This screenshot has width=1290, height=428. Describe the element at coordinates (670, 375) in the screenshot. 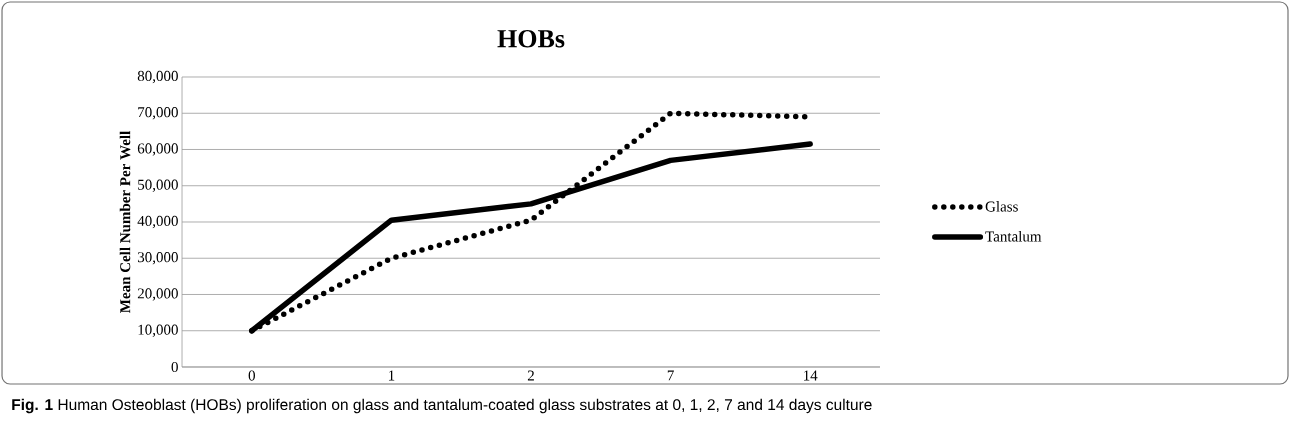

I see `x-tick-label: 7` at that location.